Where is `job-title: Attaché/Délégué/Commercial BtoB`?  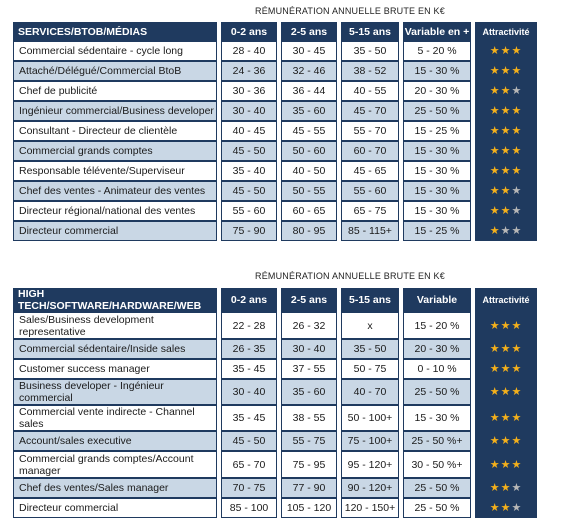 job-title: Attaché/Délégué/Commercial BtoB is located at coordinates (115, 71).